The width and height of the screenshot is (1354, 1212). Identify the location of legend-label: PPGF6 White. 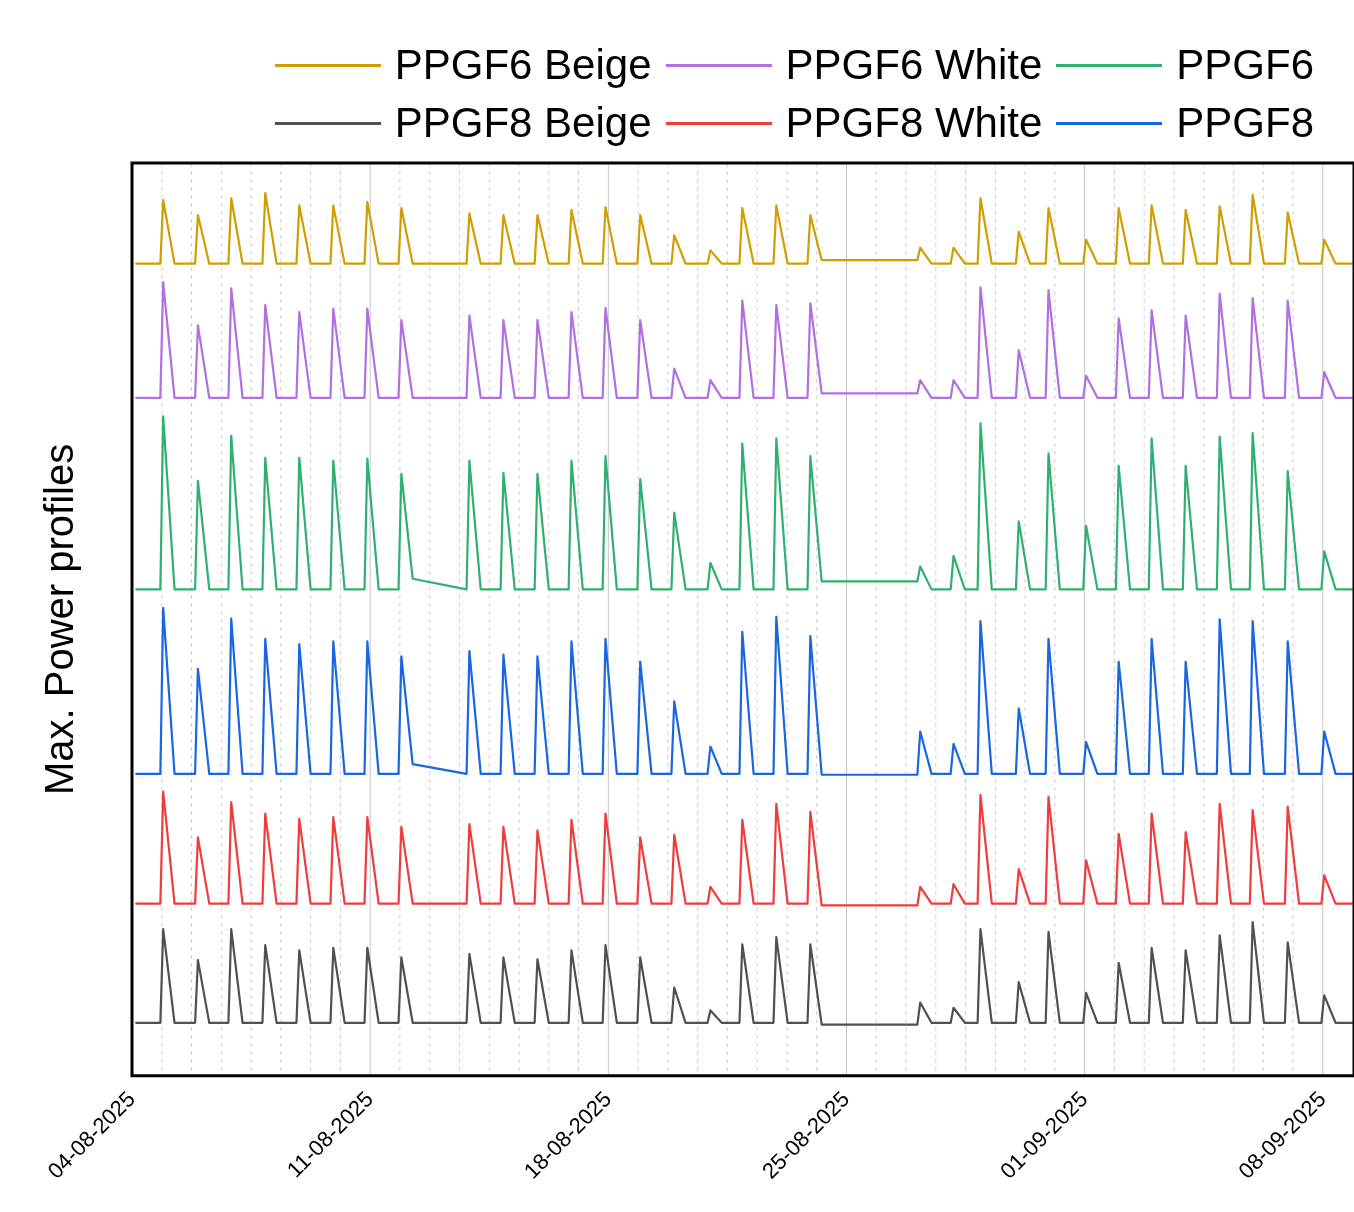
(914, 65).